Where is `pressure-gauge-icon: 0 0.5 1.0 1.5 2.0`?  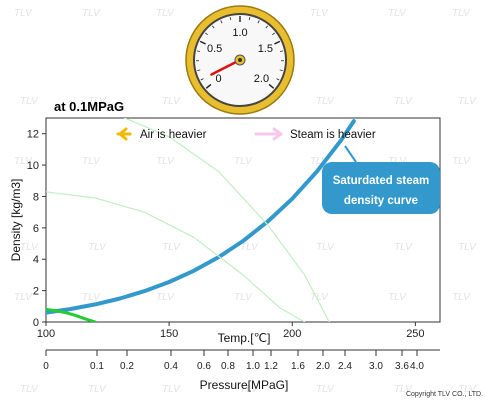 pressure-gauge-icon: 0 0.5 1.0 1.5 2.0 is located at coordinates (240, 60).